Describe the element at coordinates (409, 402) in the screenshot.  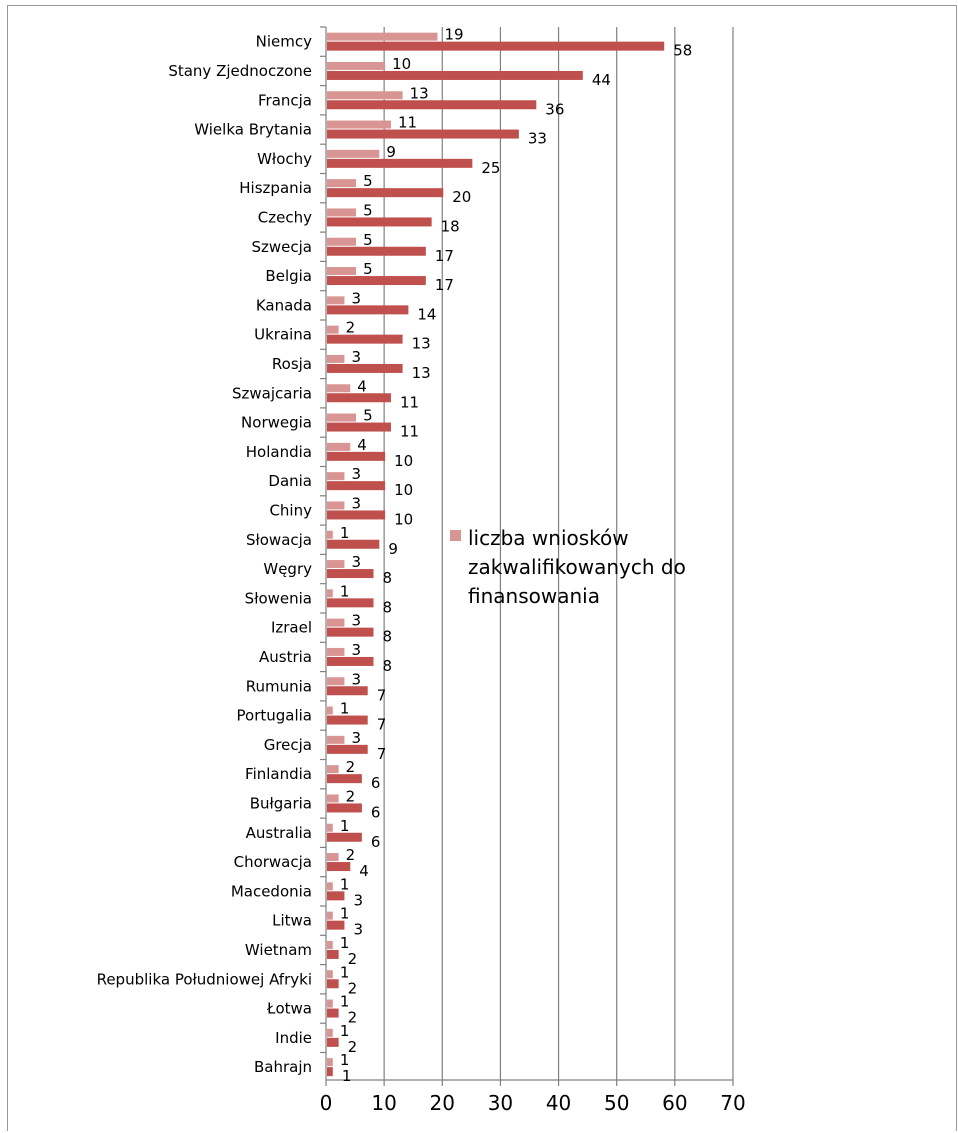
I see `data-label-series-2: 11` at that location.